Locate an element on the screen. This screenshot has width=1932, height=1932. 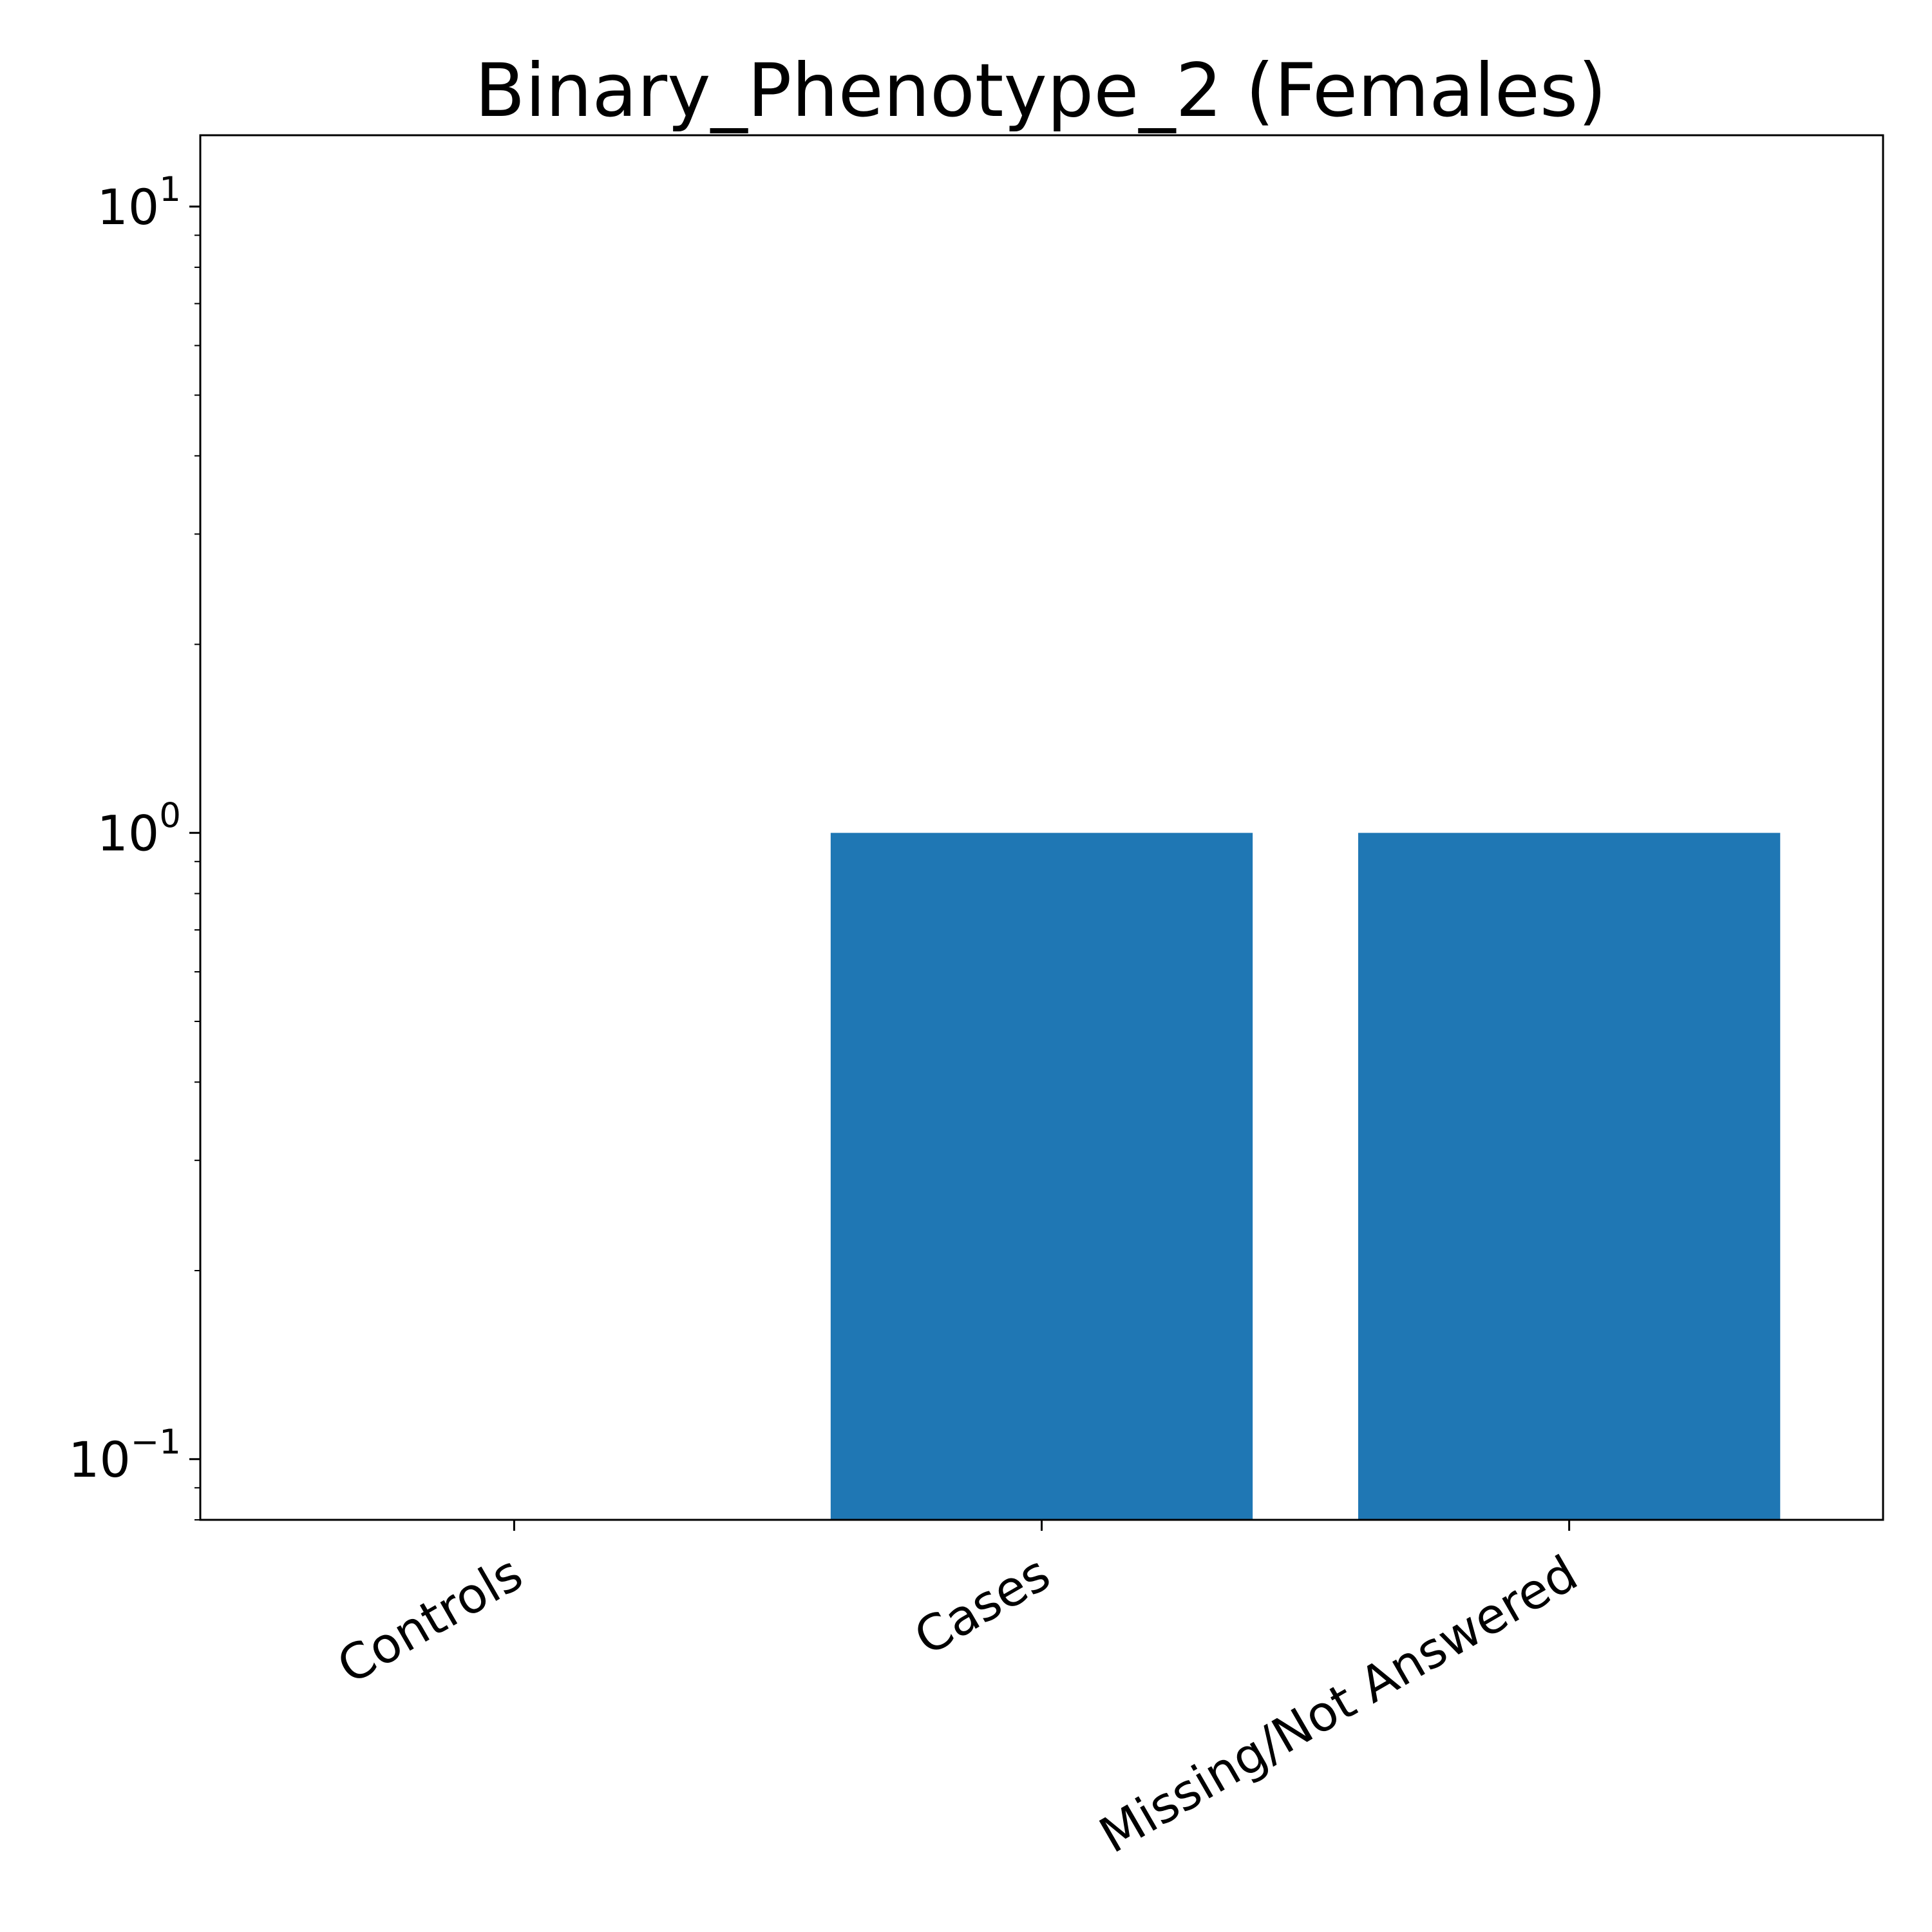
y-tick-label: 10¹ is located at coordinates (139, 203).